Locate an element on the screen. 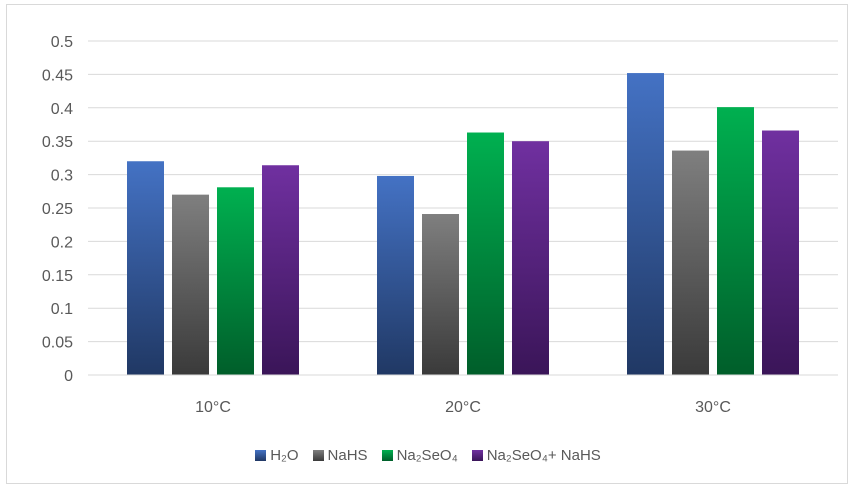 The width and height of the screenshot is (856, 490). legend-item: Na₂SeO₄+ NaHS is located at coordinates (536, 455).